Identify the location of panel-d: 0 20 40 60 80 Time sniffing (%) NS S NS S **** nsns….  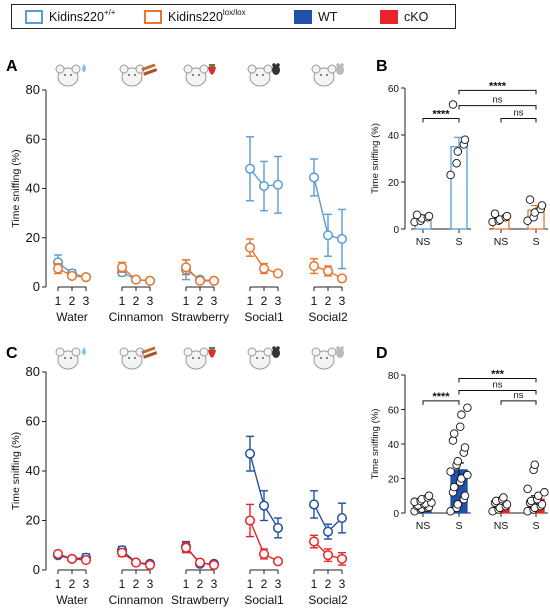
(459, 450).